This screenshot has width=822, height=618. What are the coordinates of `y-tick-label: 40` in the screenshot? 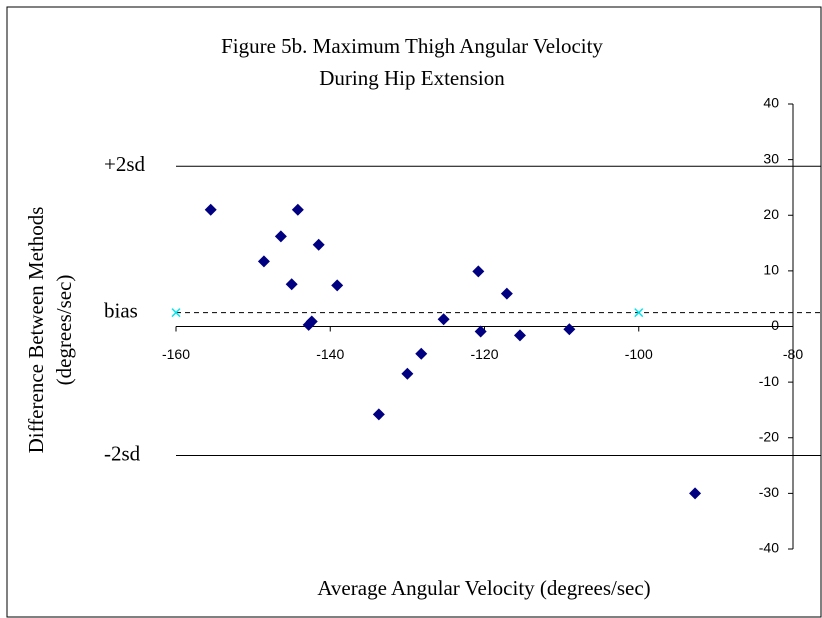 It's located at (771, 103).